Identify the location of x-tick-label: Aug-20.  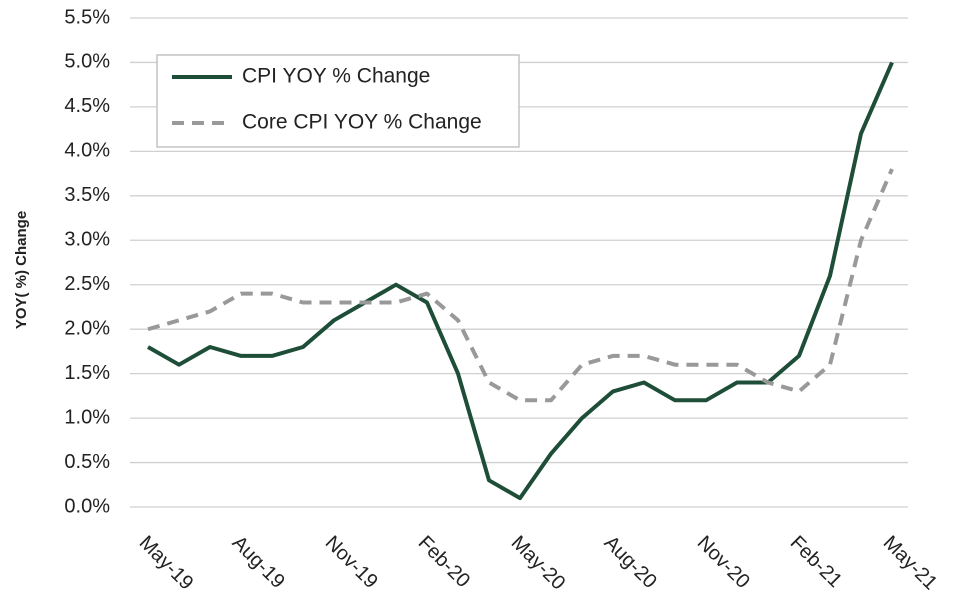
(630, 562).